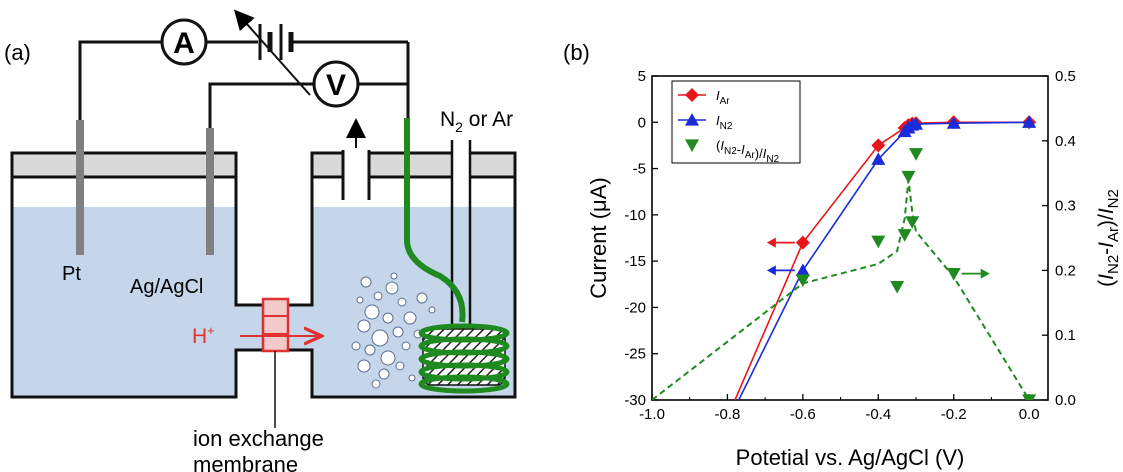  I want to click on gas-label: N2 or Ar, so click(476, 121).